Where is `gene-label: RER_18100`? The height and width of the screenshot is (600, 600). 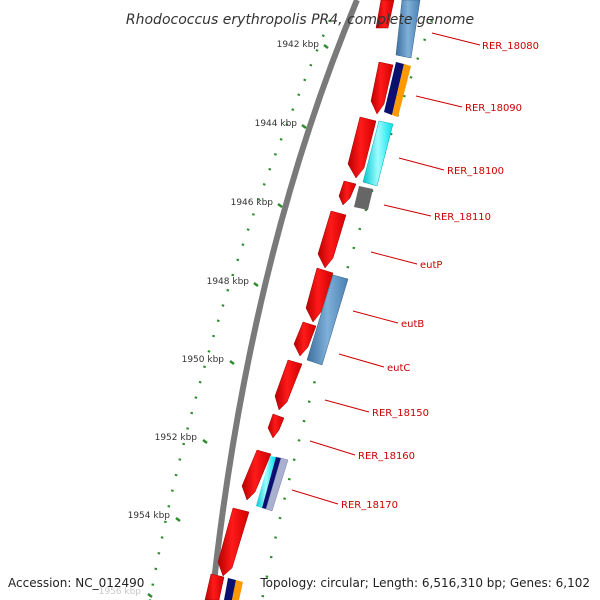 gene-label: RER_18100 is located at coordinates (475, 171).